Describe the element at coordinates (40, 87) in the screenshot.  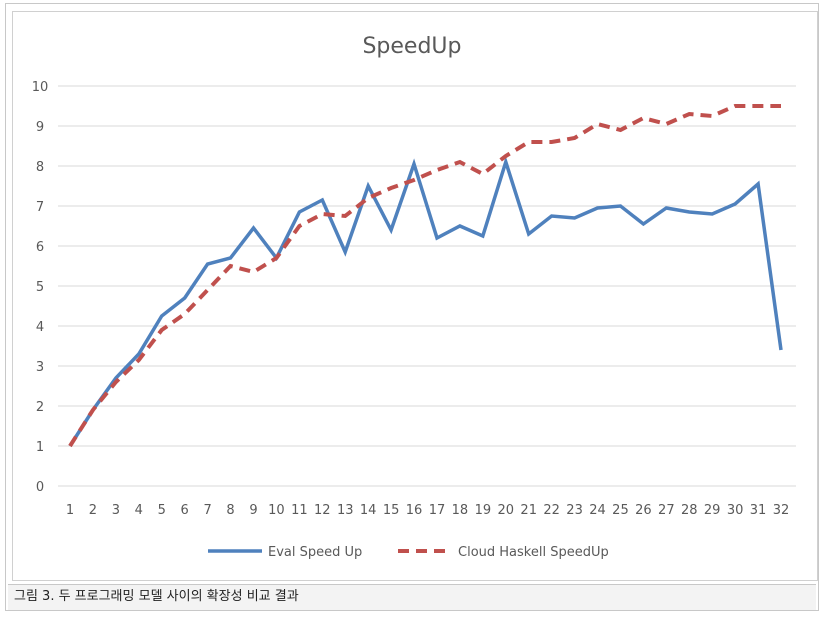
I see `y-tick-label: 10` at that location.